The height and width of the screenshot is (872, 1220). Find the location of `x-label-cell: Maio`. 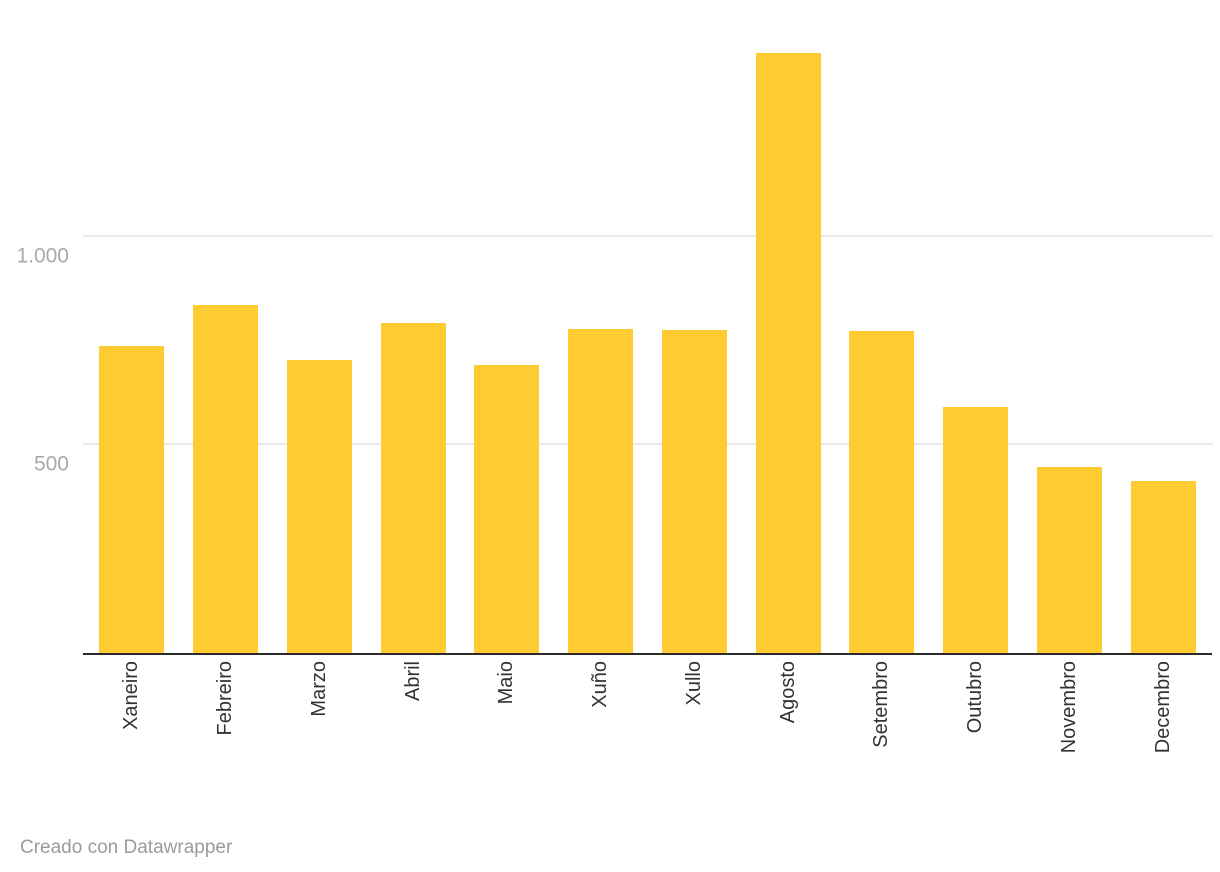

x-label-cell: Maio is located at coordinates (507, 736).